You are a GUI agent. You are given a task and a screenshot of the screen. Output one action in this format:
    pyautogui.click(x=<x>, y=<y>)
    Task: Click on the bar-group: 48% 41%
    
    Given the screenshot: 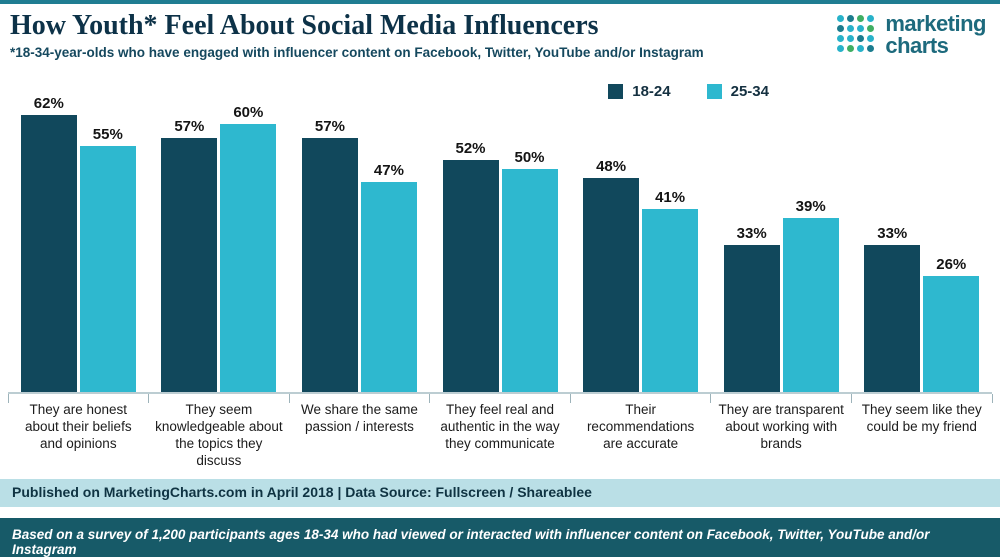 What is the action you would take?
    pyautogui.click(x=640, y=236)
    